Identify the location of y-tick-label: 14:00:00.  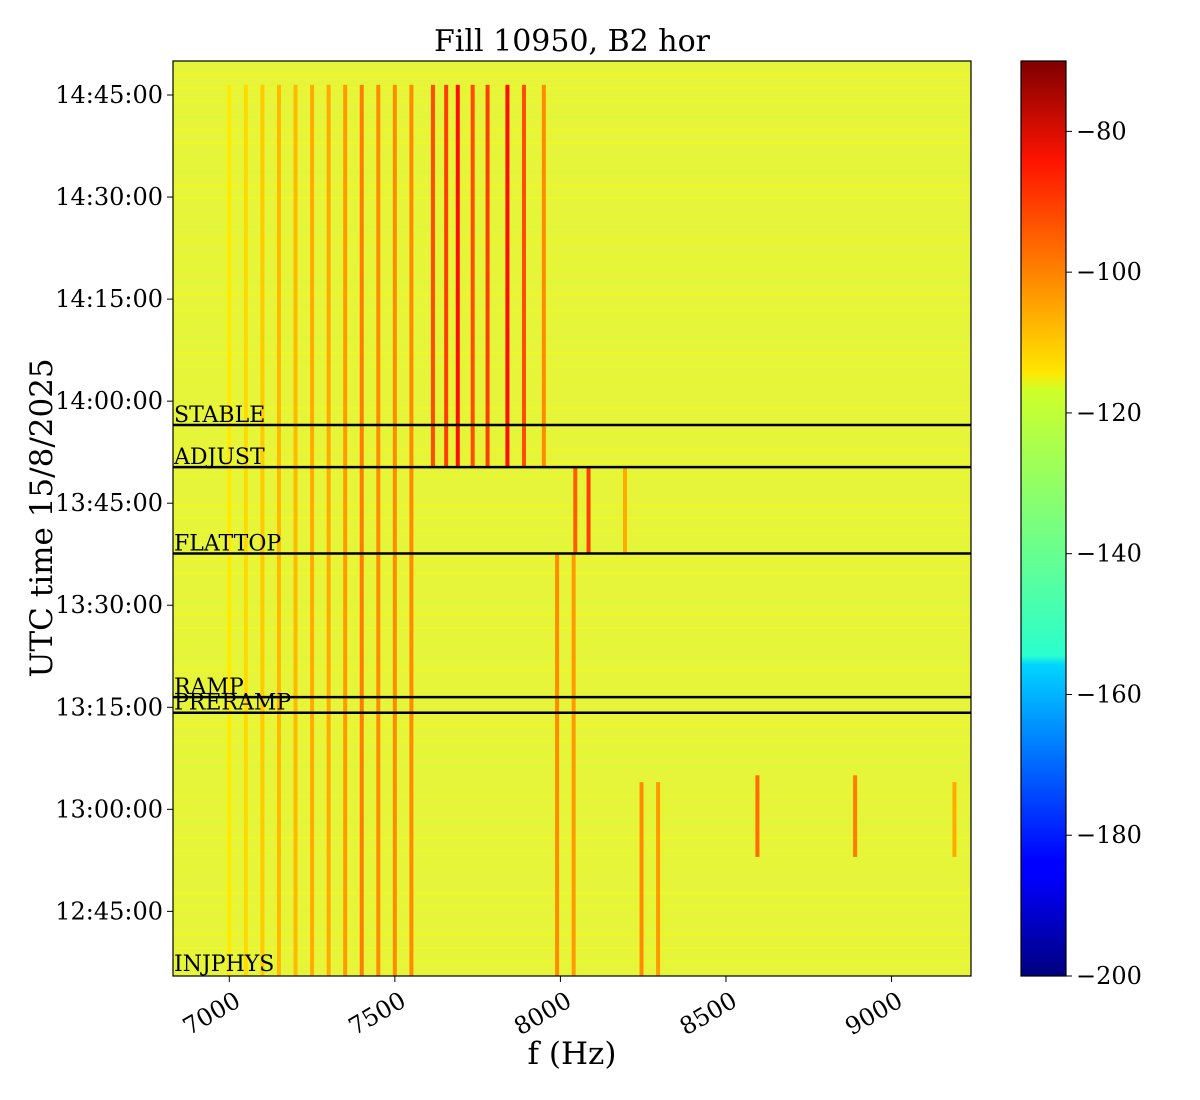
(109, 401).